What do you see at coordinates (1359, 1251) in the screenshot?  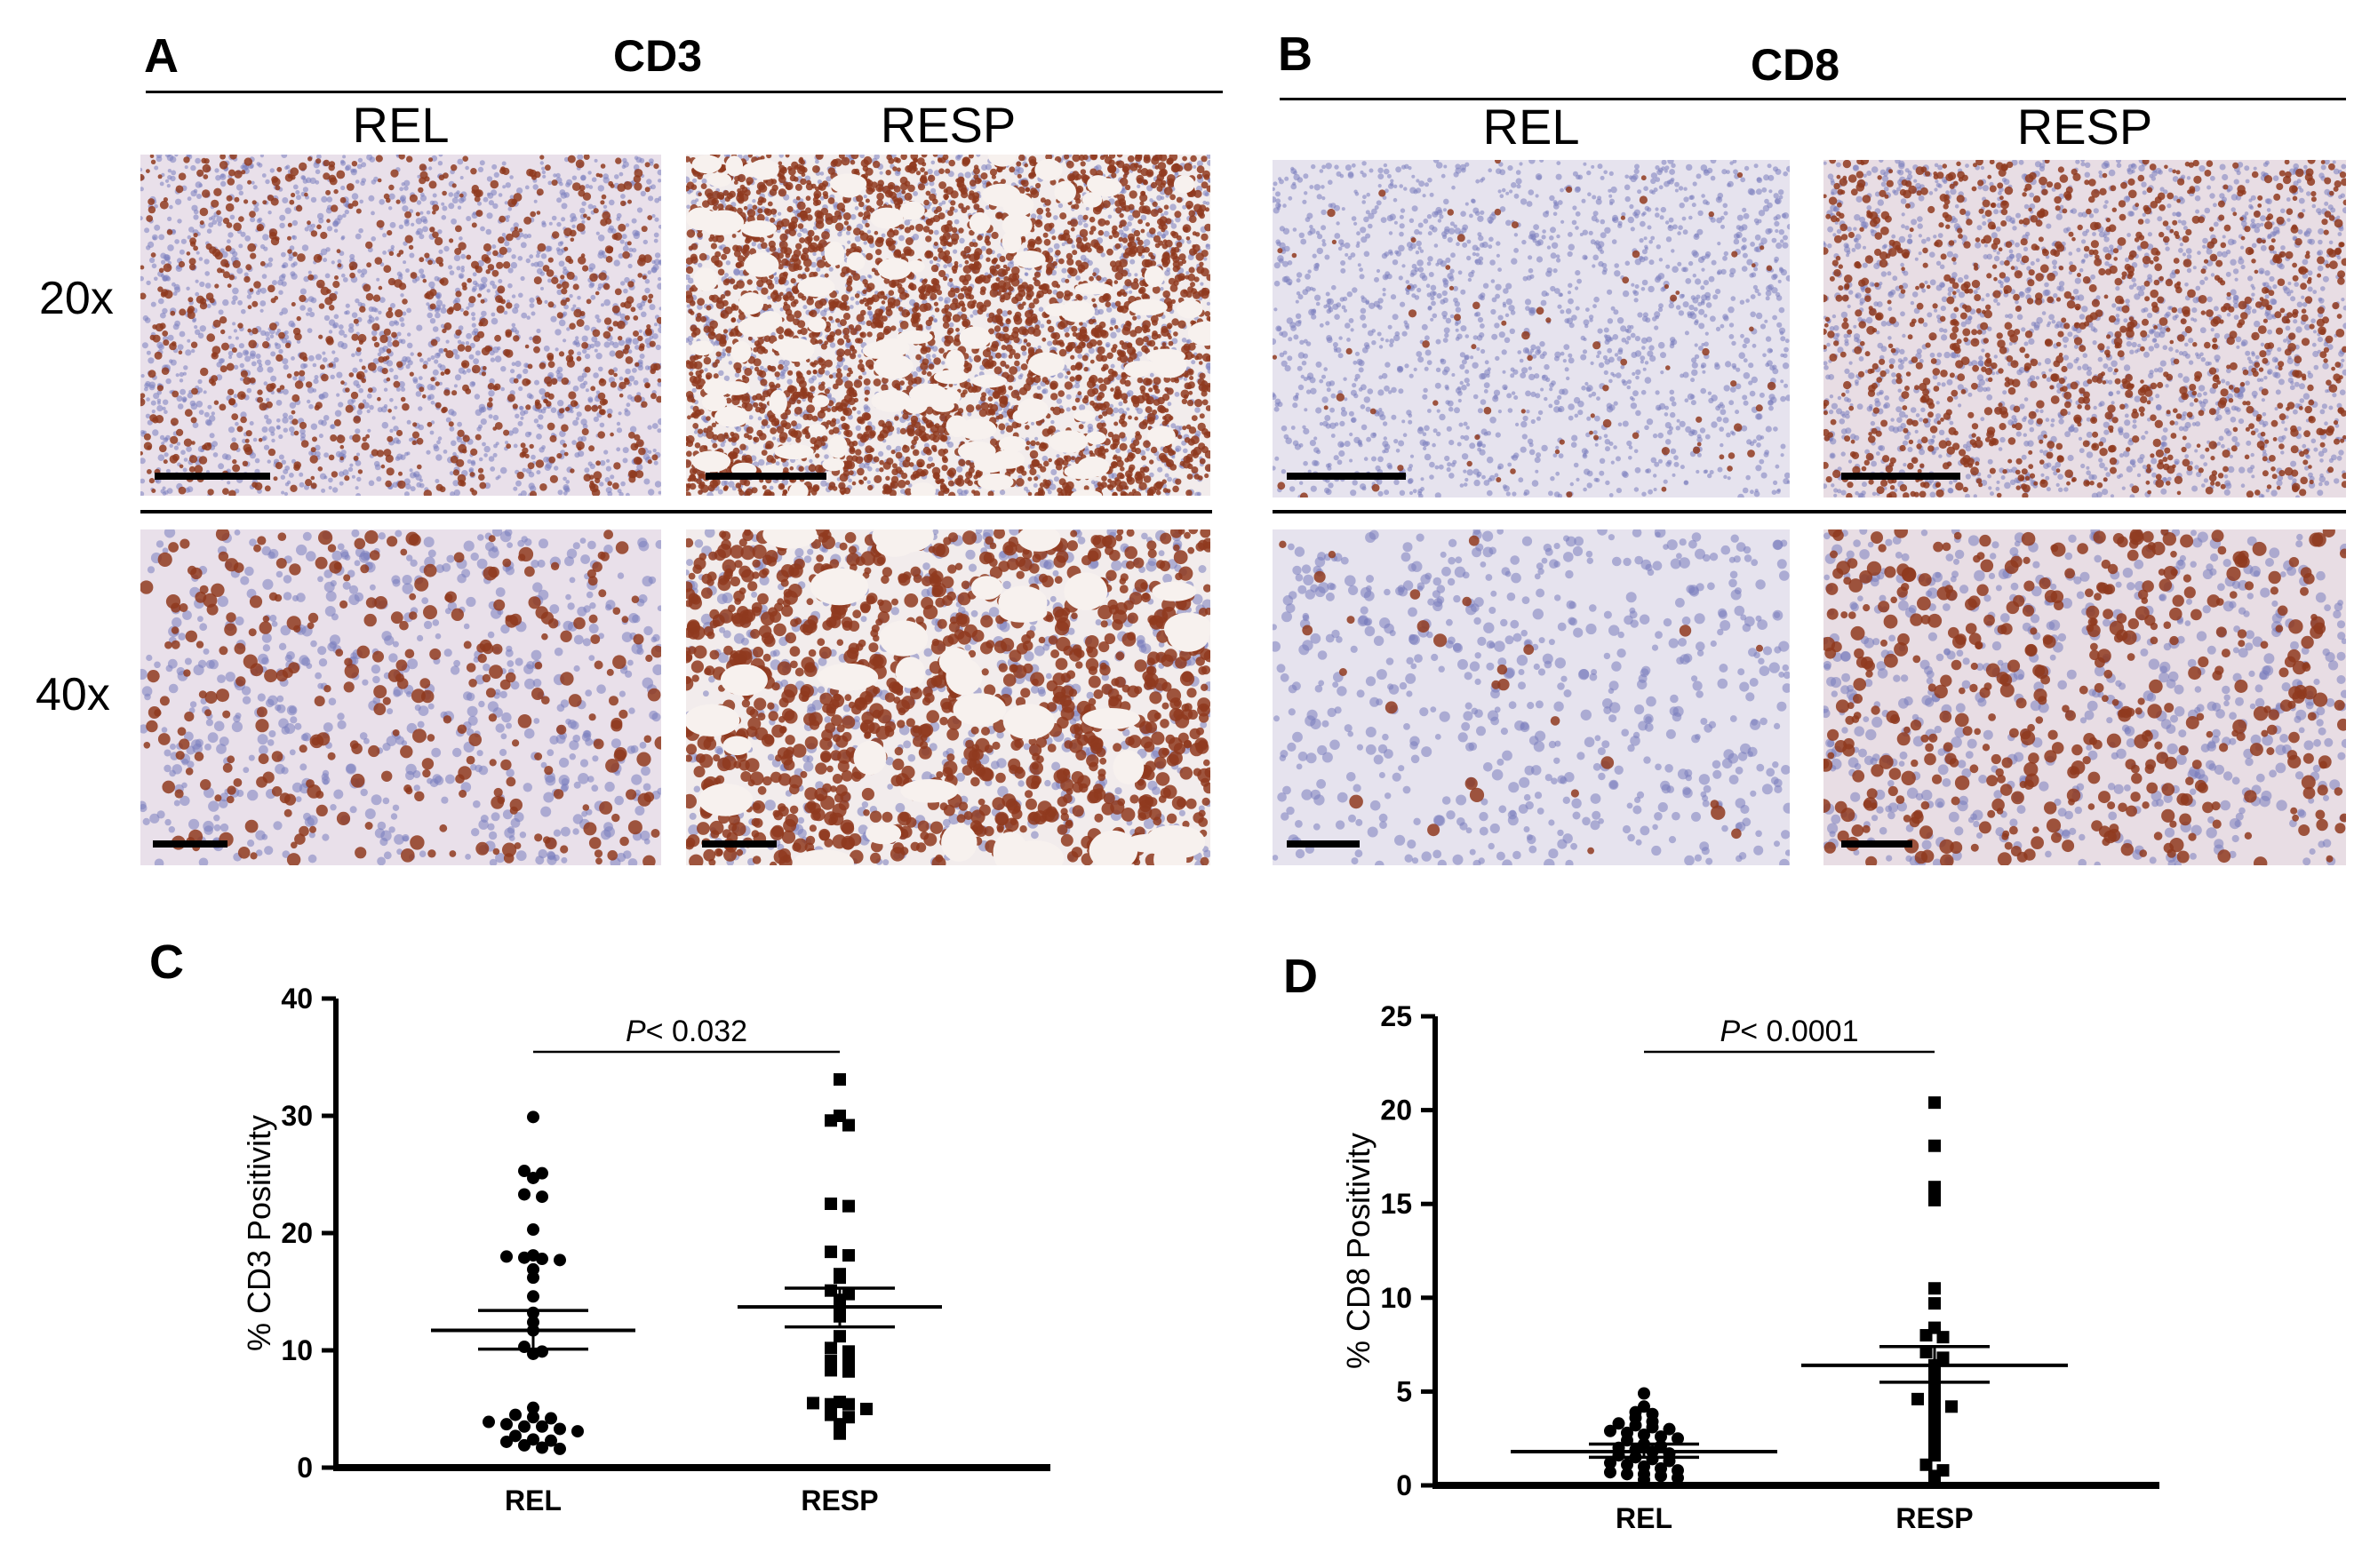 I see `y-axis-title: % CD8 Positivity` at bounding box center [1359, 1251].